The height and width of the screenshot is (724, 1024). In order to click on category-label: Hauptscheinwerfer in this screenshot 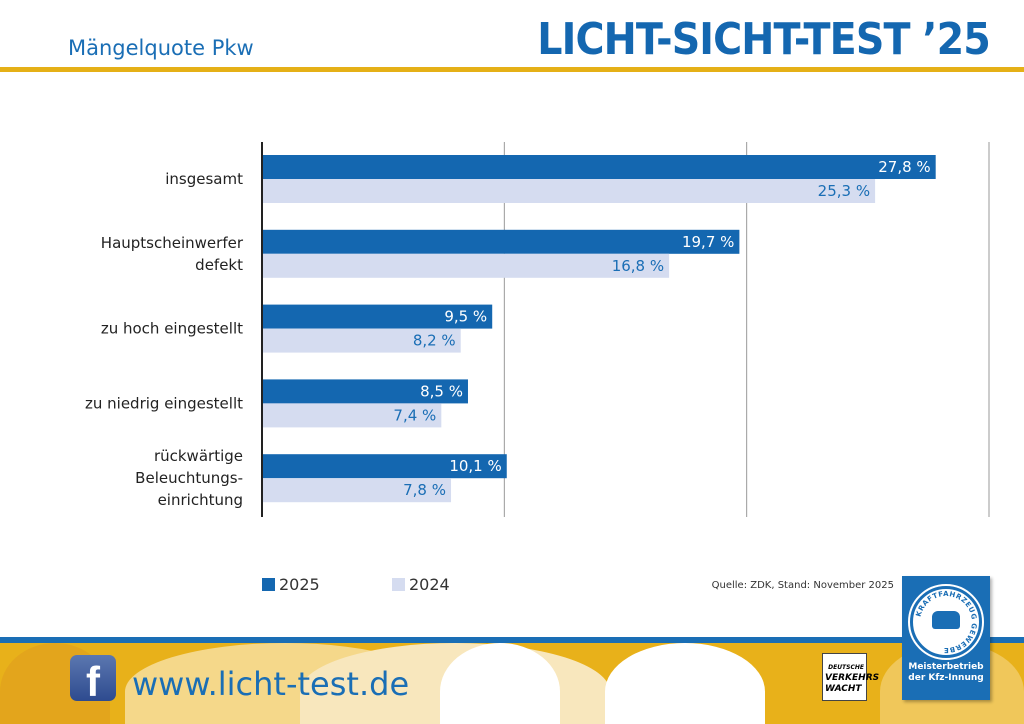, I will do `click(172, 243)`.